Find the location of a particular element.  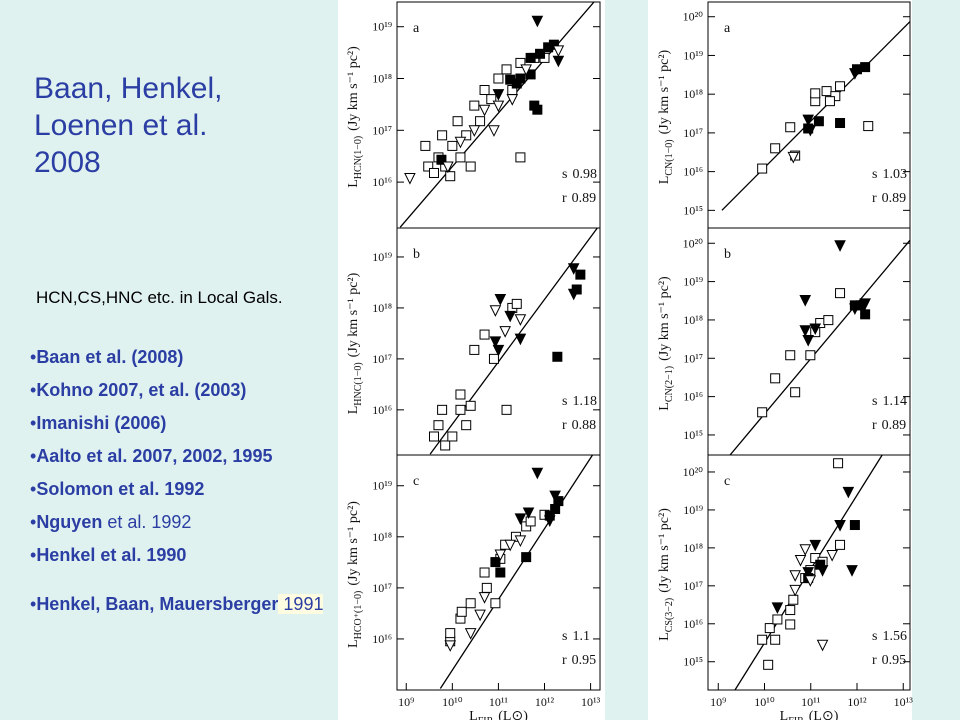

panel-letter: c is located at coordinates (416, 481).